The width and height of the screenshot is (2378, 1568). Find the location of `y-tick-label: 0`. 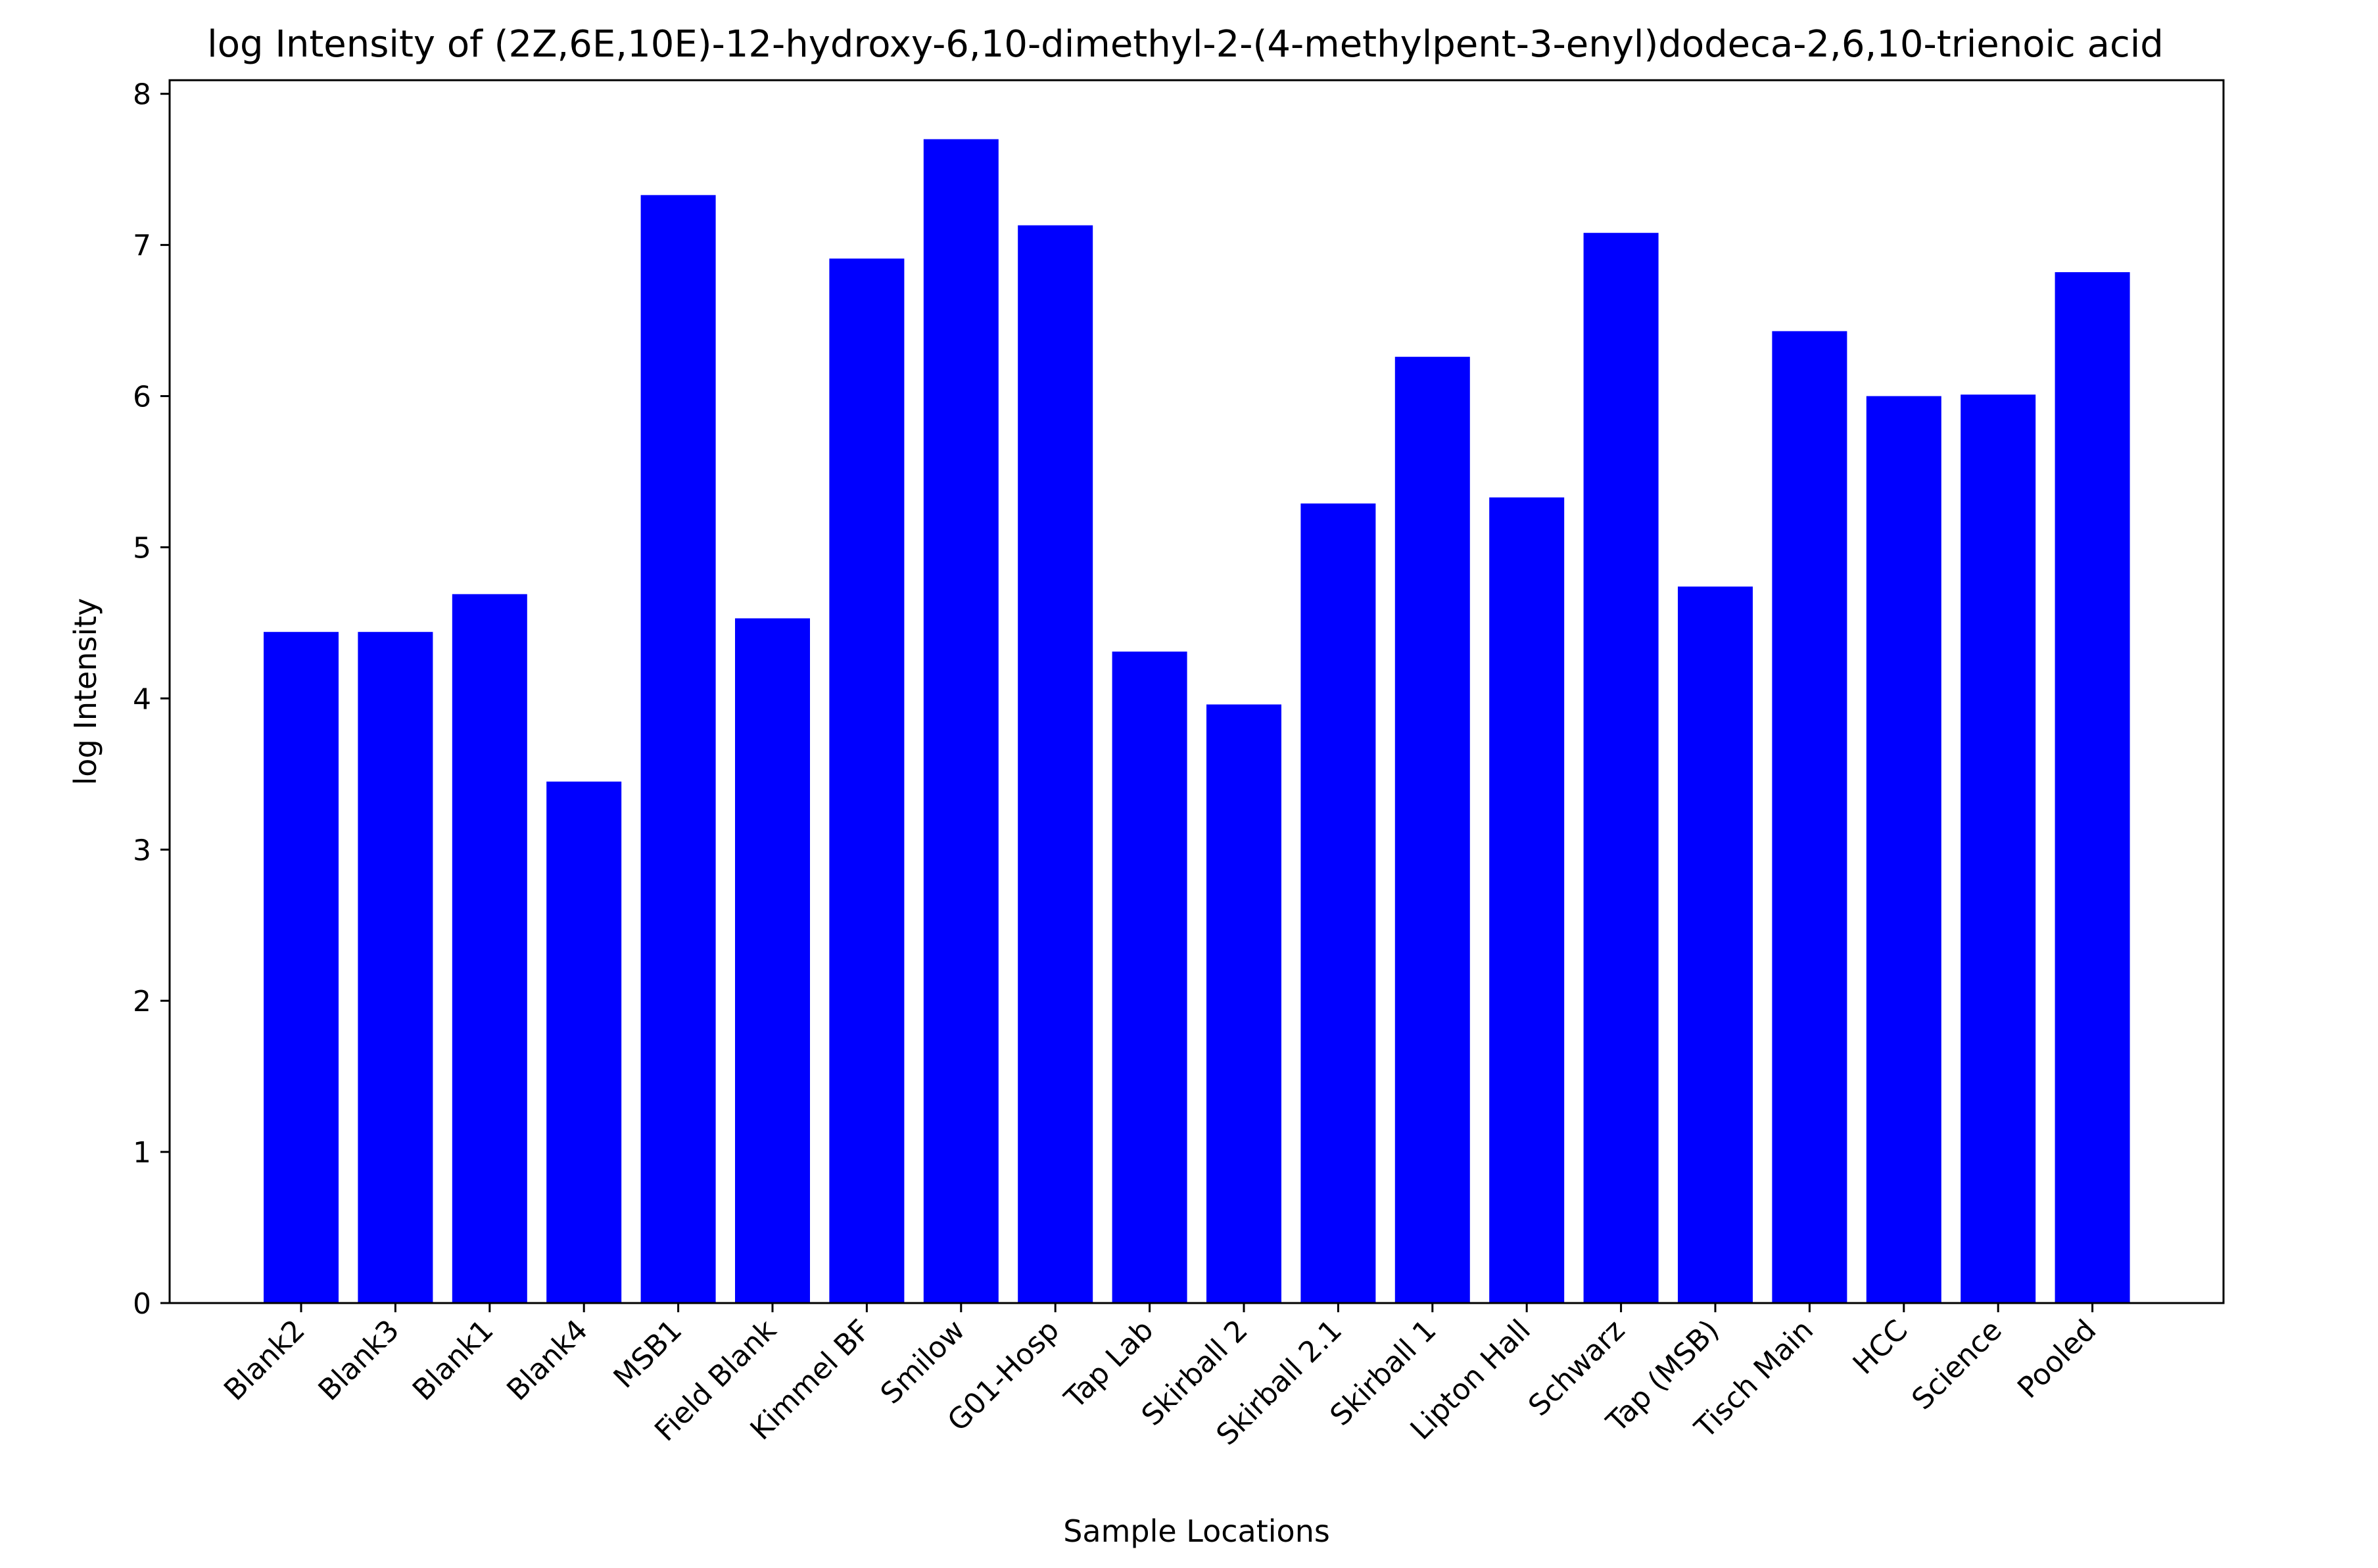

y-tick-label: 0 is located at coordinates (142, 1304).